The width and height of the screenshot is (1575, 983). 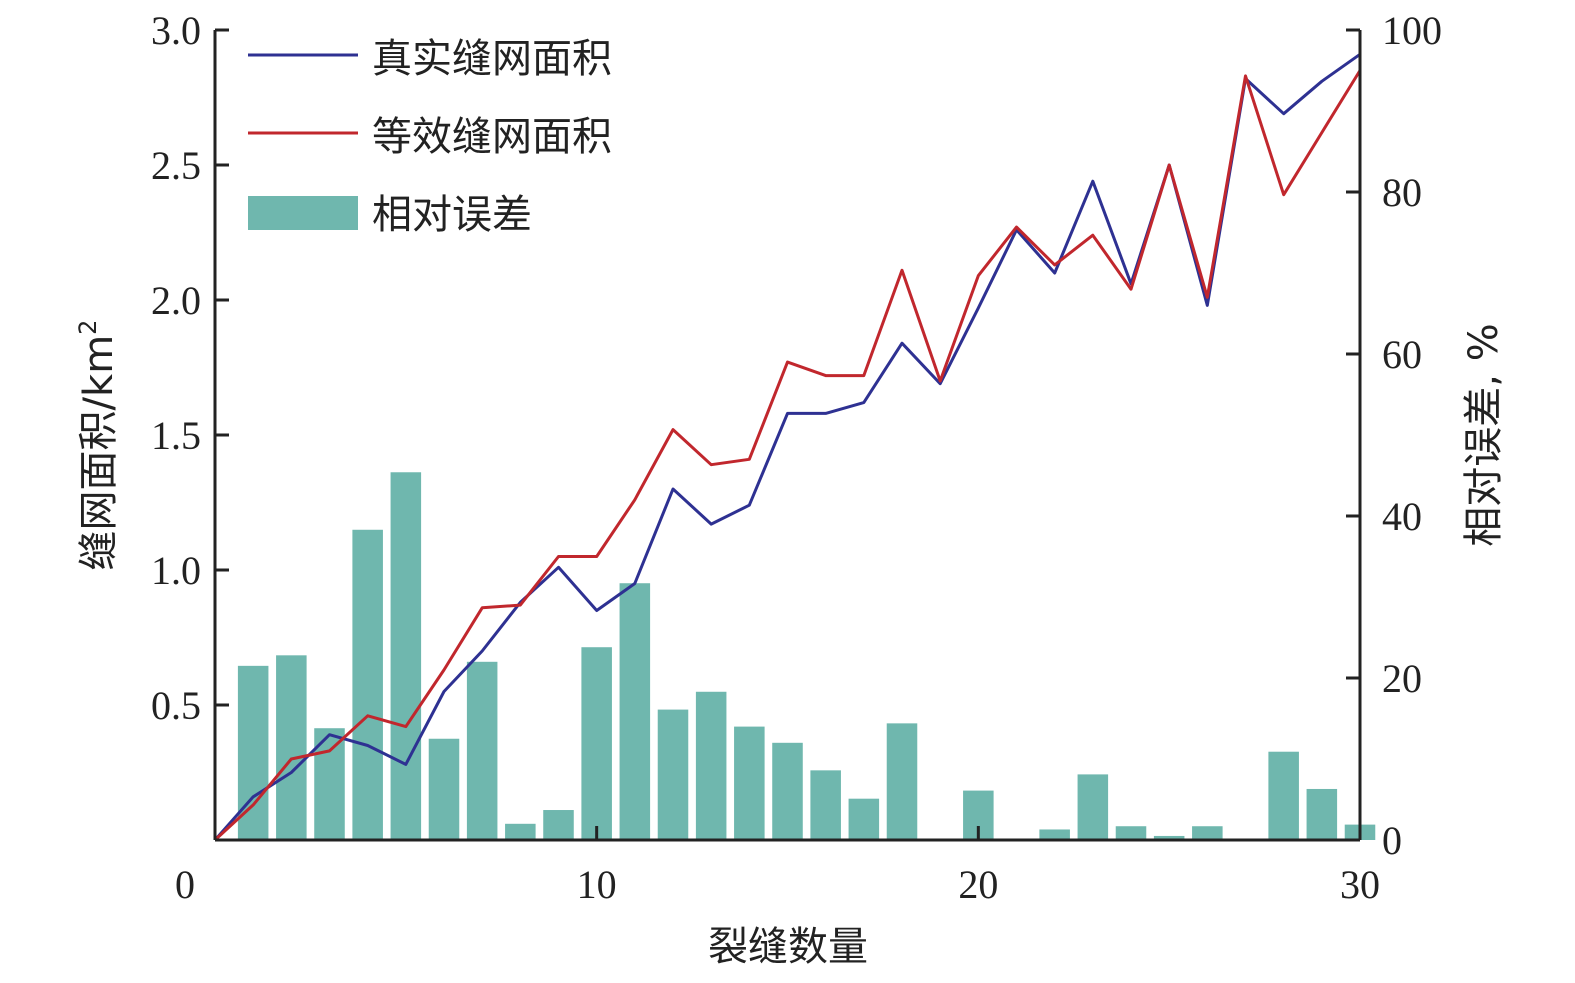 What do you see at coordinates (176, 300) in the screenshot?
I see `y-left-tick-label: 2.0` at bounding box center [176, 300].